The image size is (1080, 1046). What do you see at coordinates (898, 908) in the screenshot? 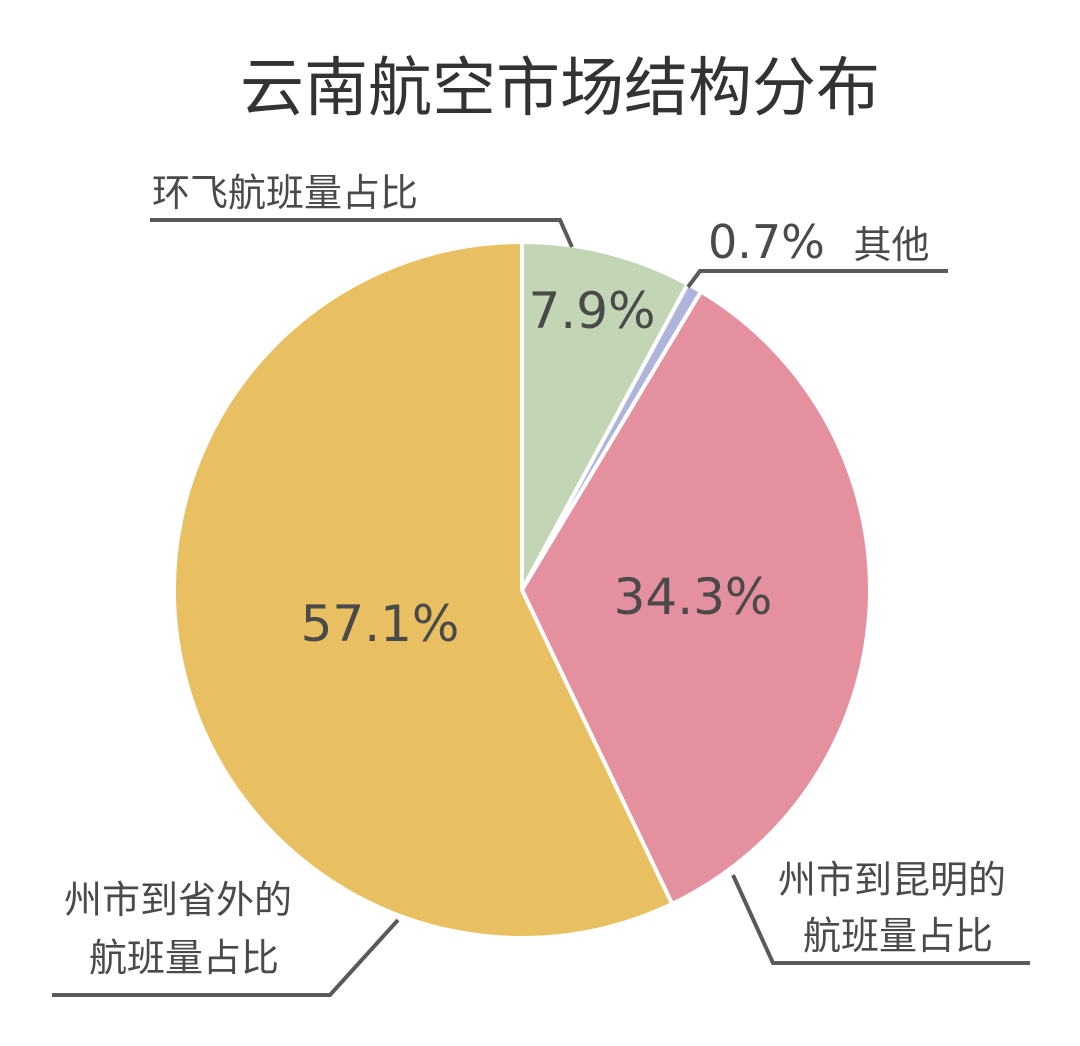
I see `slice-label-to-kunming: 州市到昆明的 航班量占比` at bounding box center [898, 908].